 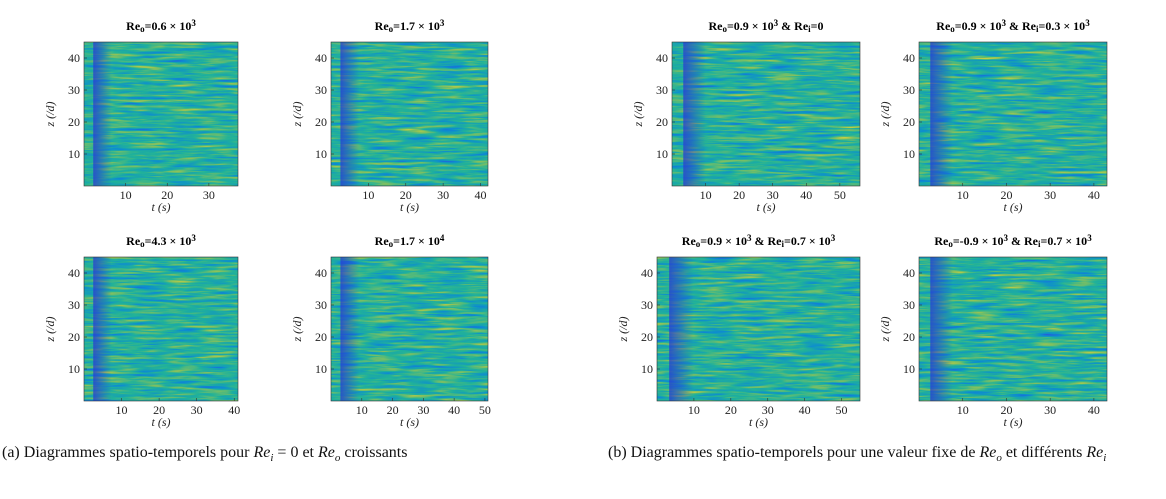 I want to click on panel: Reo=0.6 × 103 10 20 30 10 20 30 40 t (s) z (/d), so click(x=141, y=116).